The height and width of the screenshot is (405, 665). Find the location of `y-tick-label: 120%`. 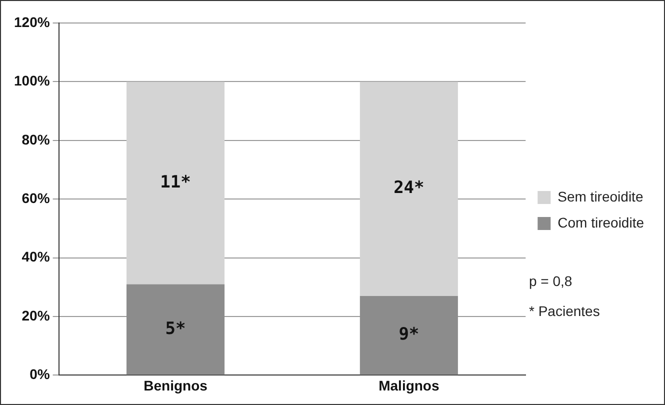

y-tick-label: 120% is located at coordinates (32, 22).